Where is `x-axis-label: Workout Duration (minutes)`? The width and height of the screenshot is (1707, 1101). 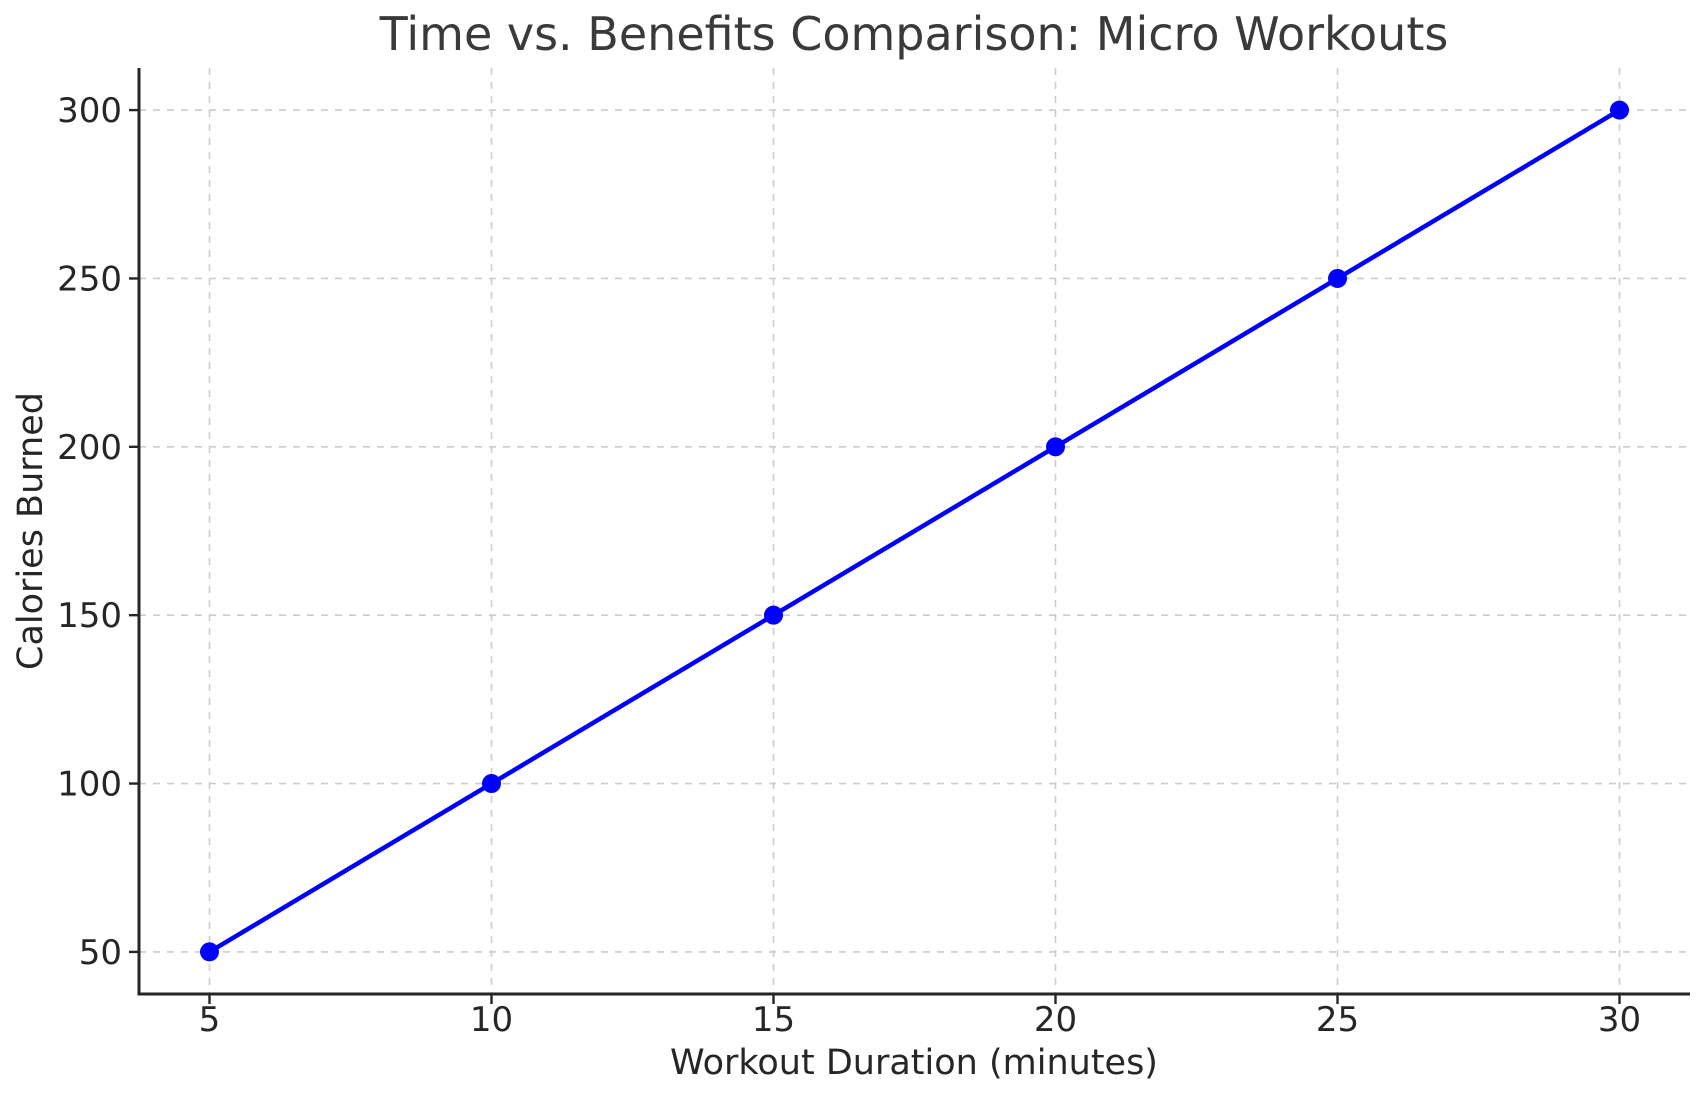
x-axis-label: Workout Duration (minutes) is located at coordinates (914, 1063).